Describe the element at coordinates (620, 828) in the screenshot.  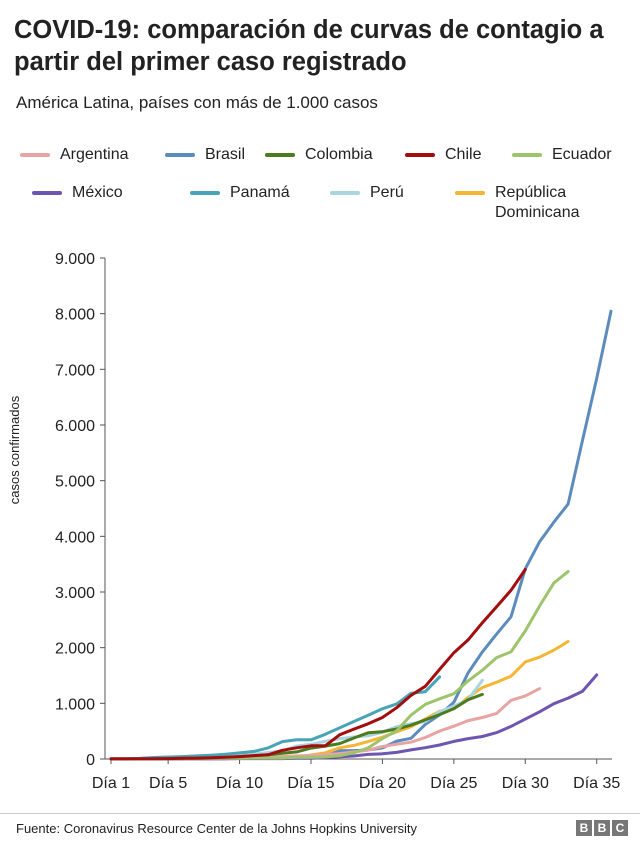
I see `bbc-logo-letter: C` at that location.